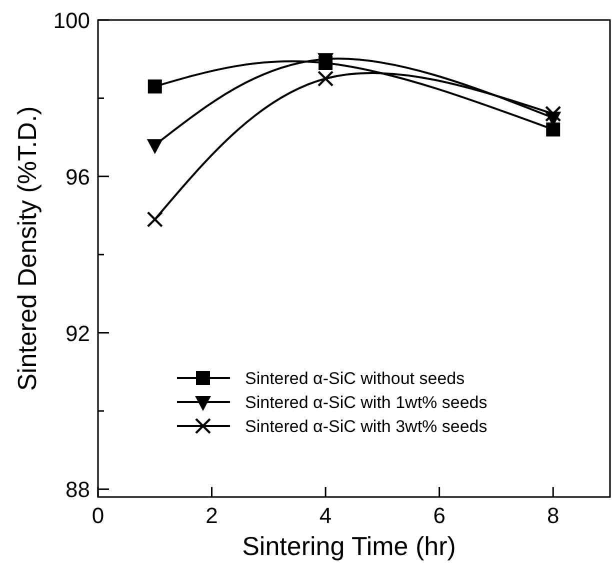 The image size is (614, 563). Describe the element at coordinates (325, 515) in the screenshot. I see `x-tick-label: 4` at that location.